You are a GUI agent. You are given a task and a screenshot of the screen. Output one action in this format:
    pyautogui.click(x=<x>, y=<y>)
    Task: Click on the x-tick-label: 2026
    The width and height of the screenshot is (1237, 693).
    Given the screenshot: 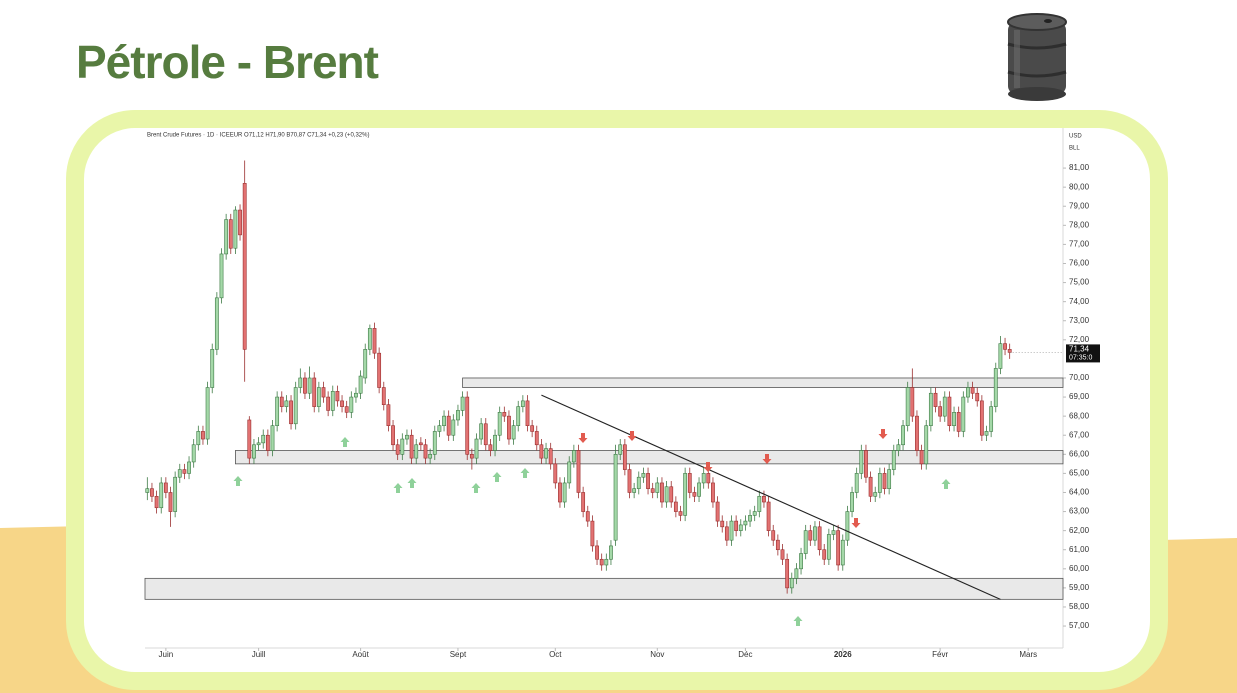 What is the action you would take?
    pyautogui.click(x=843, y=654)
    